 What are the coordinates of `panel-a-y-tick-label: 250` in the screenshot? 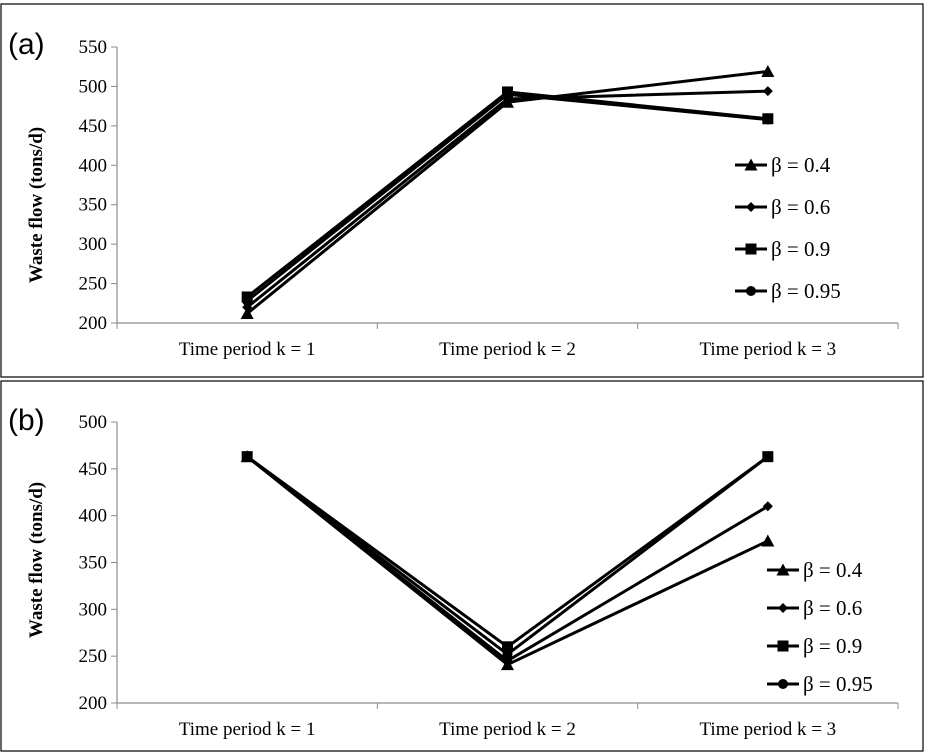 It's located at (93, 284).